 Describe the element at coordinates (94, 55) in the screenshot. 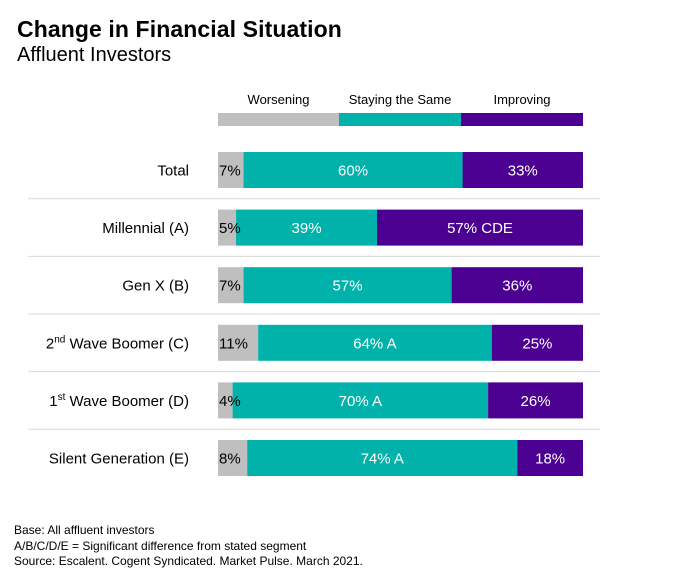

I see `chart-subtitle: Affluent Investors` at that location.